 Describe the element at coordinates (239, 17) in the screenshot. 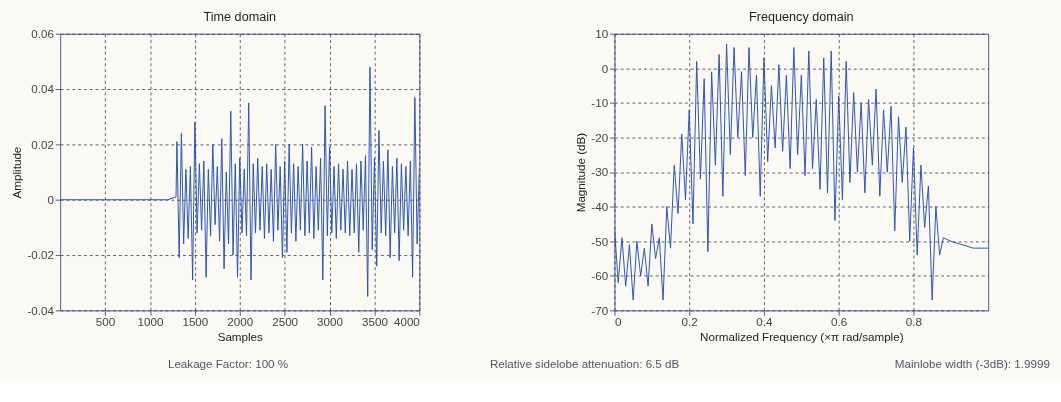

I see `chart-title: Time domain` at that location.